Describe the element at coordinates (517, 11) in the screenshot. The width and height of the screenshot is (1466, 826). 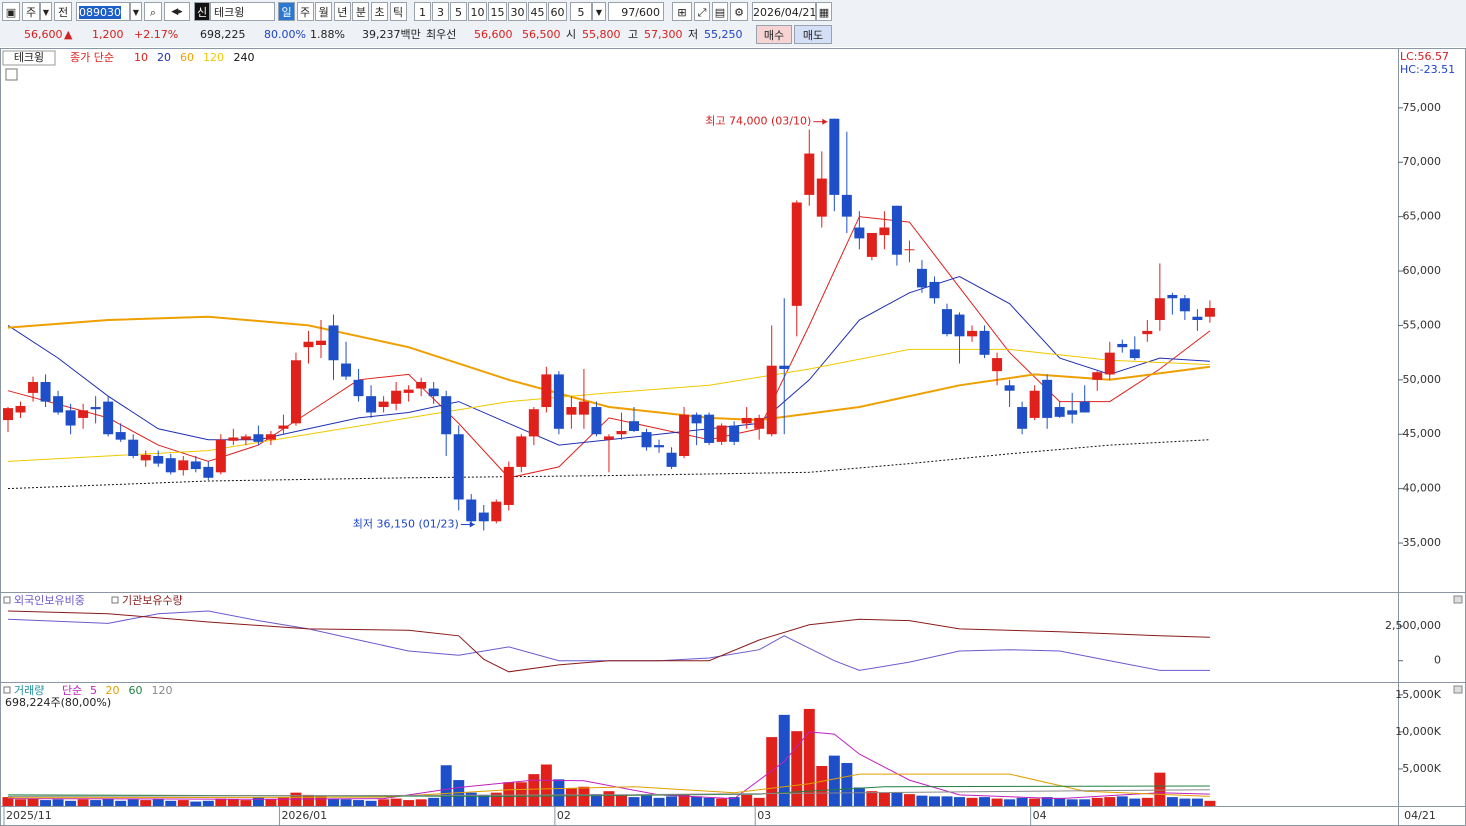
I see `interval-button: 30` at that location.